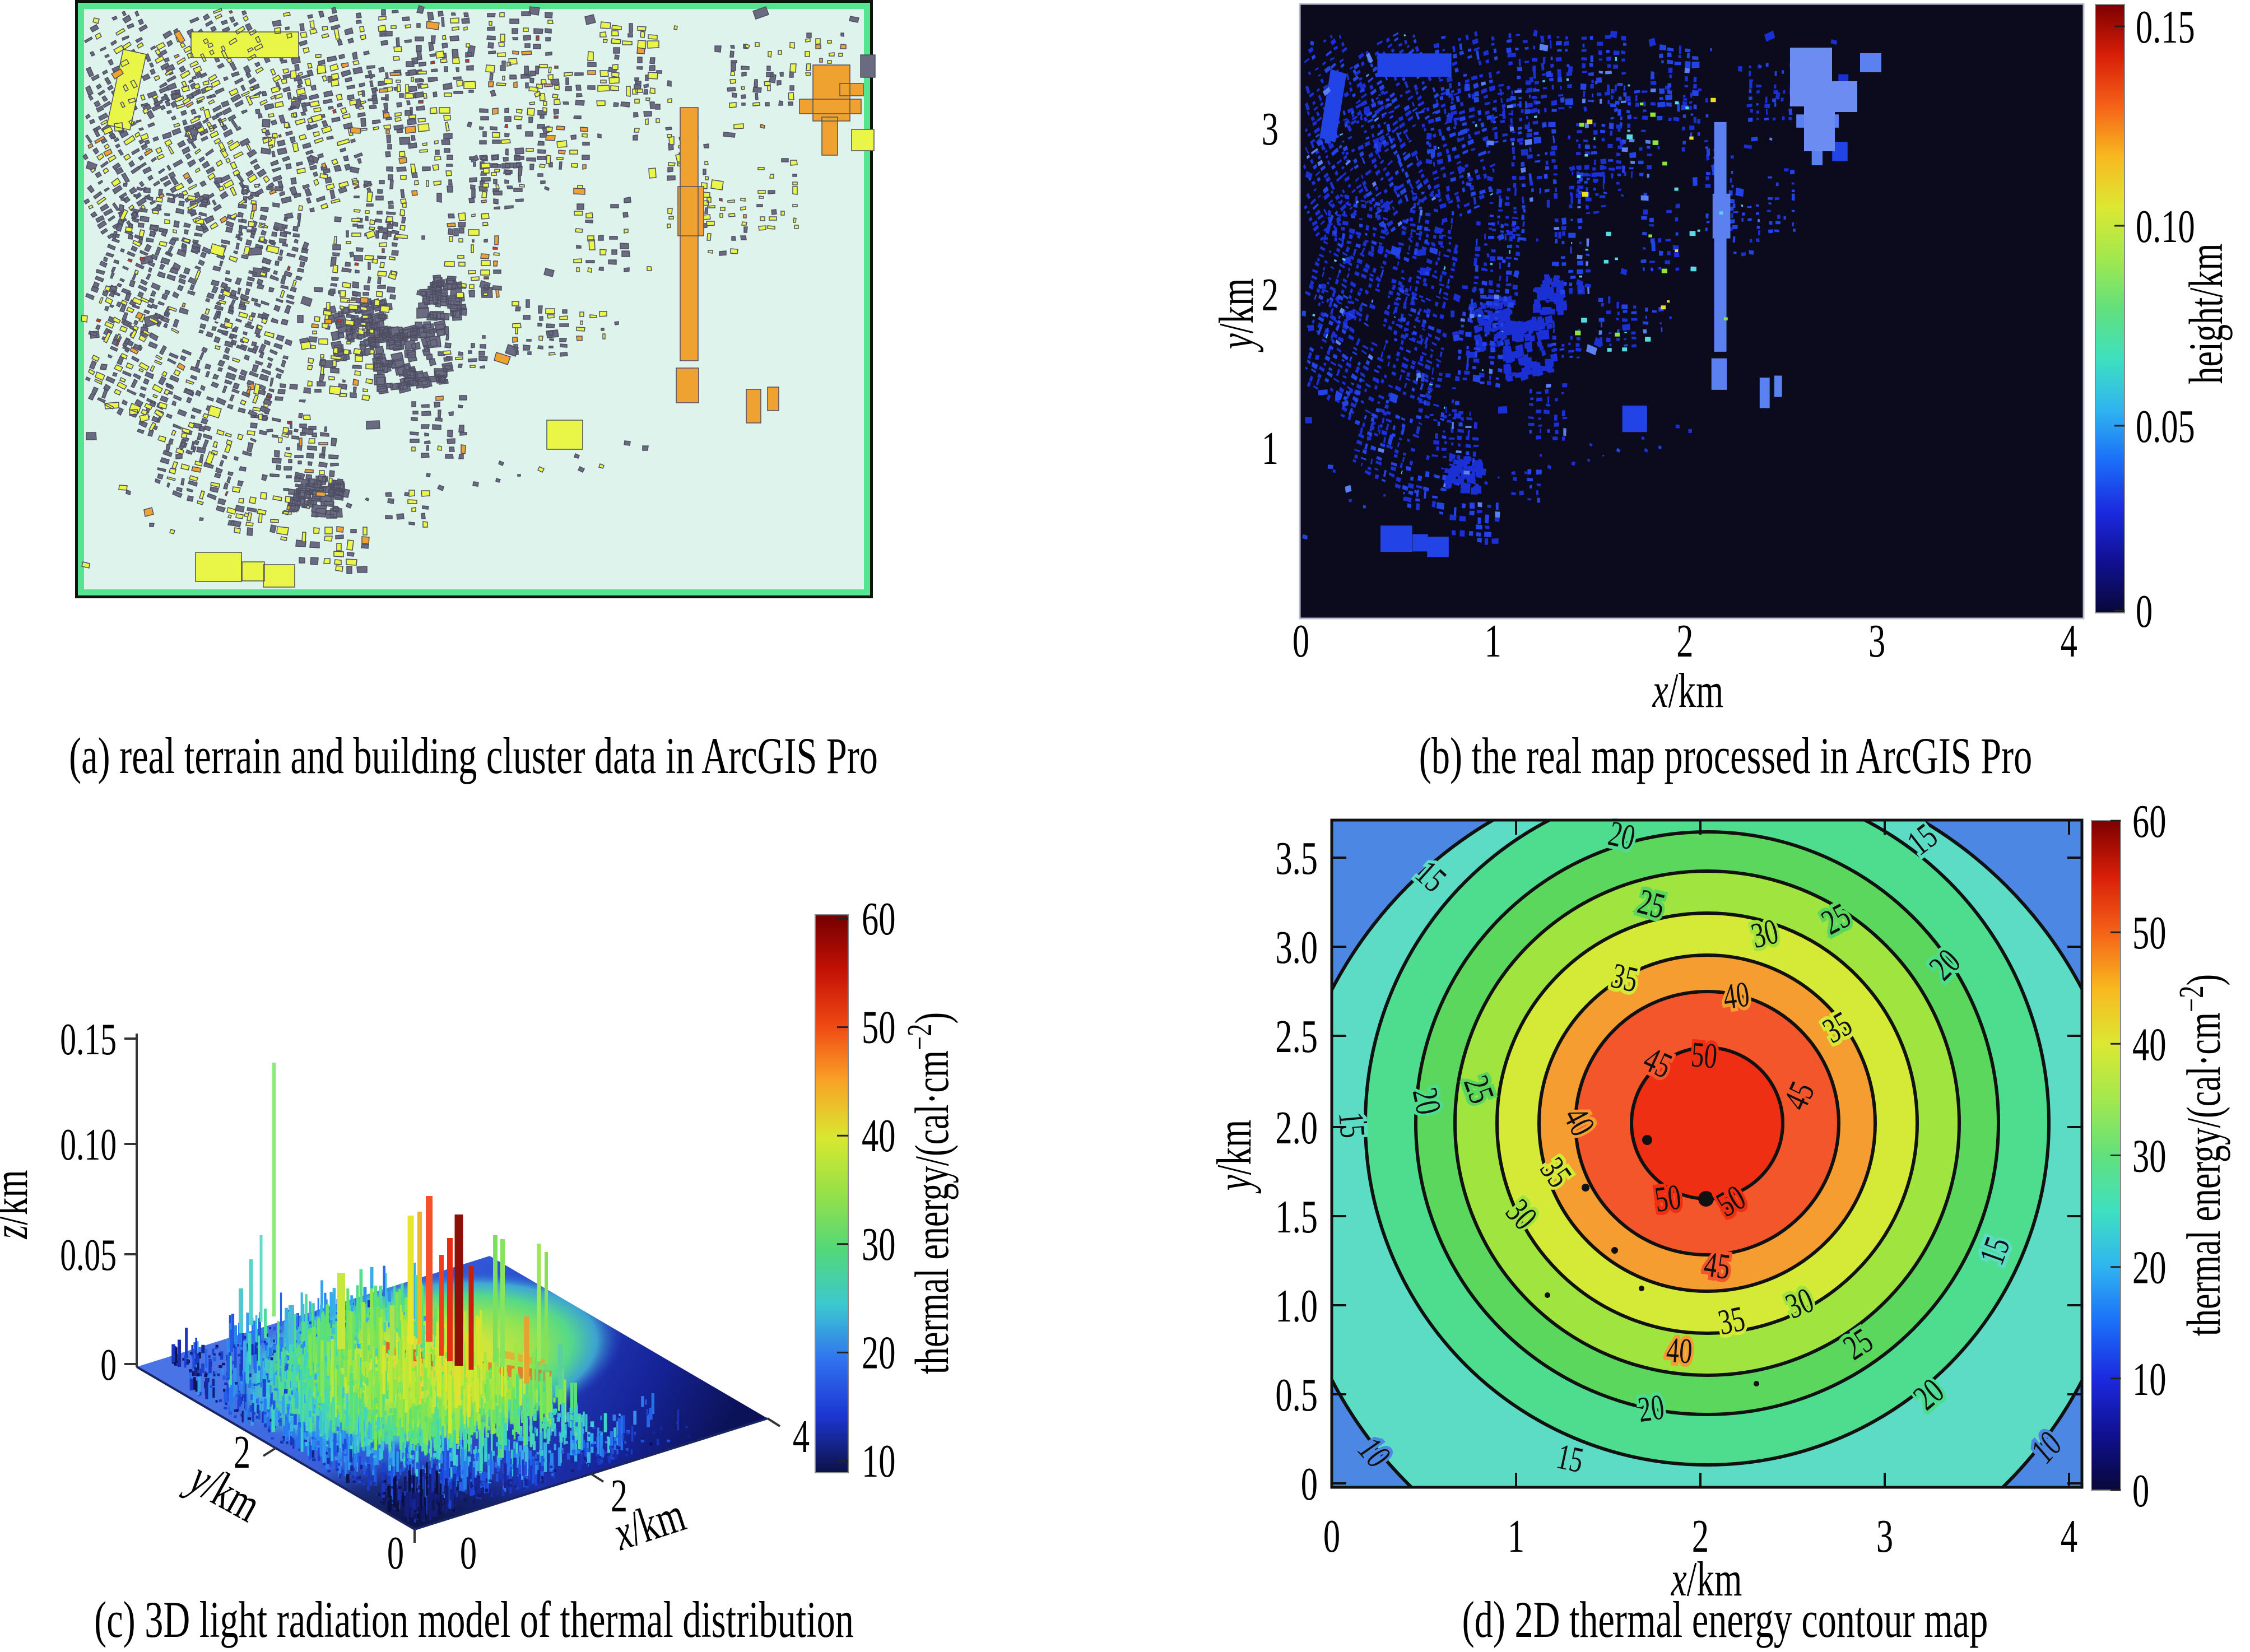  Describe the element at coordinates (1352, 1124) in the screenshot. I see `svg-text: 15` at that location.